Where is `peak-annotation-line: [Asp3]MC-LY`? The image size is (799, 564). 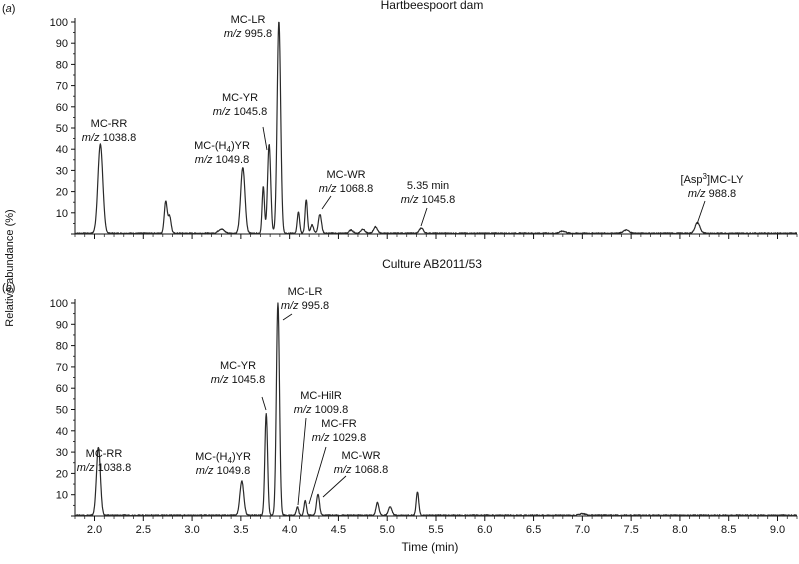 peak-annotation-line: [Asp3]MC-LY is located at coordinates (713, 179).